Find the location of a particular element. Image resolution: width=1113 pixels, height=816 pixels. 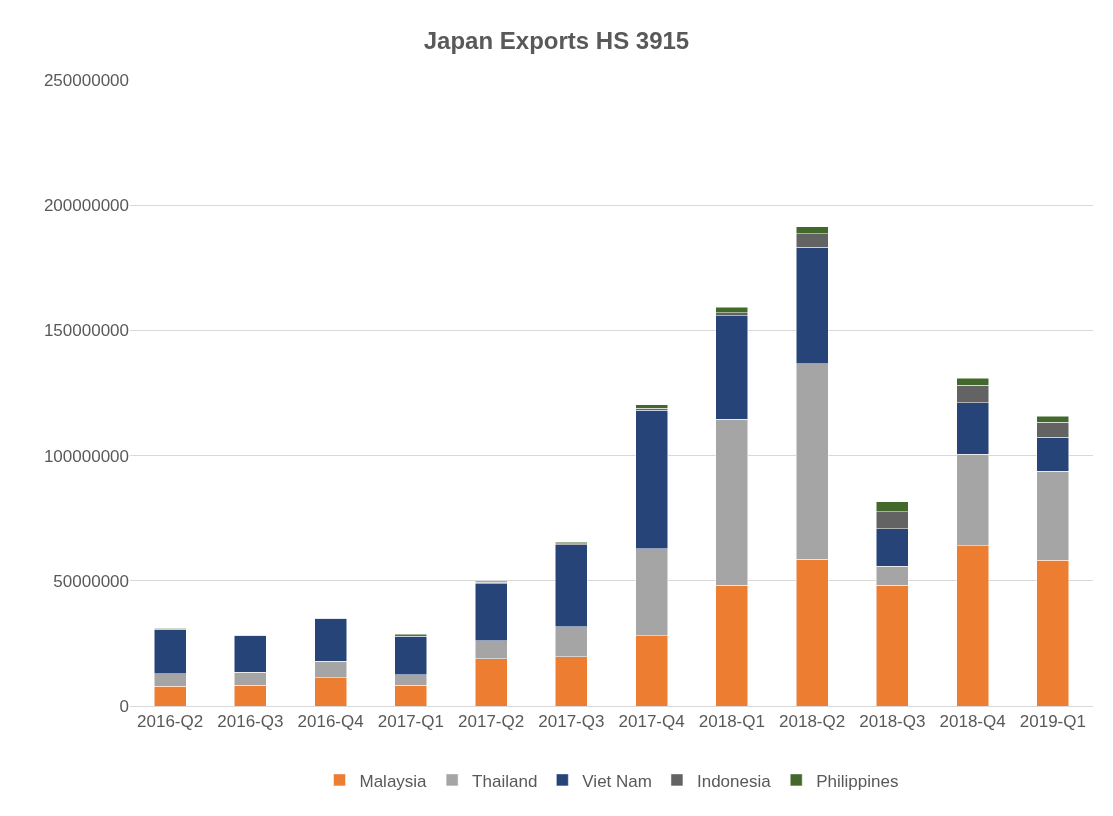

x-tick-label: 2018-Q2 is located at coordinates (812, 722).